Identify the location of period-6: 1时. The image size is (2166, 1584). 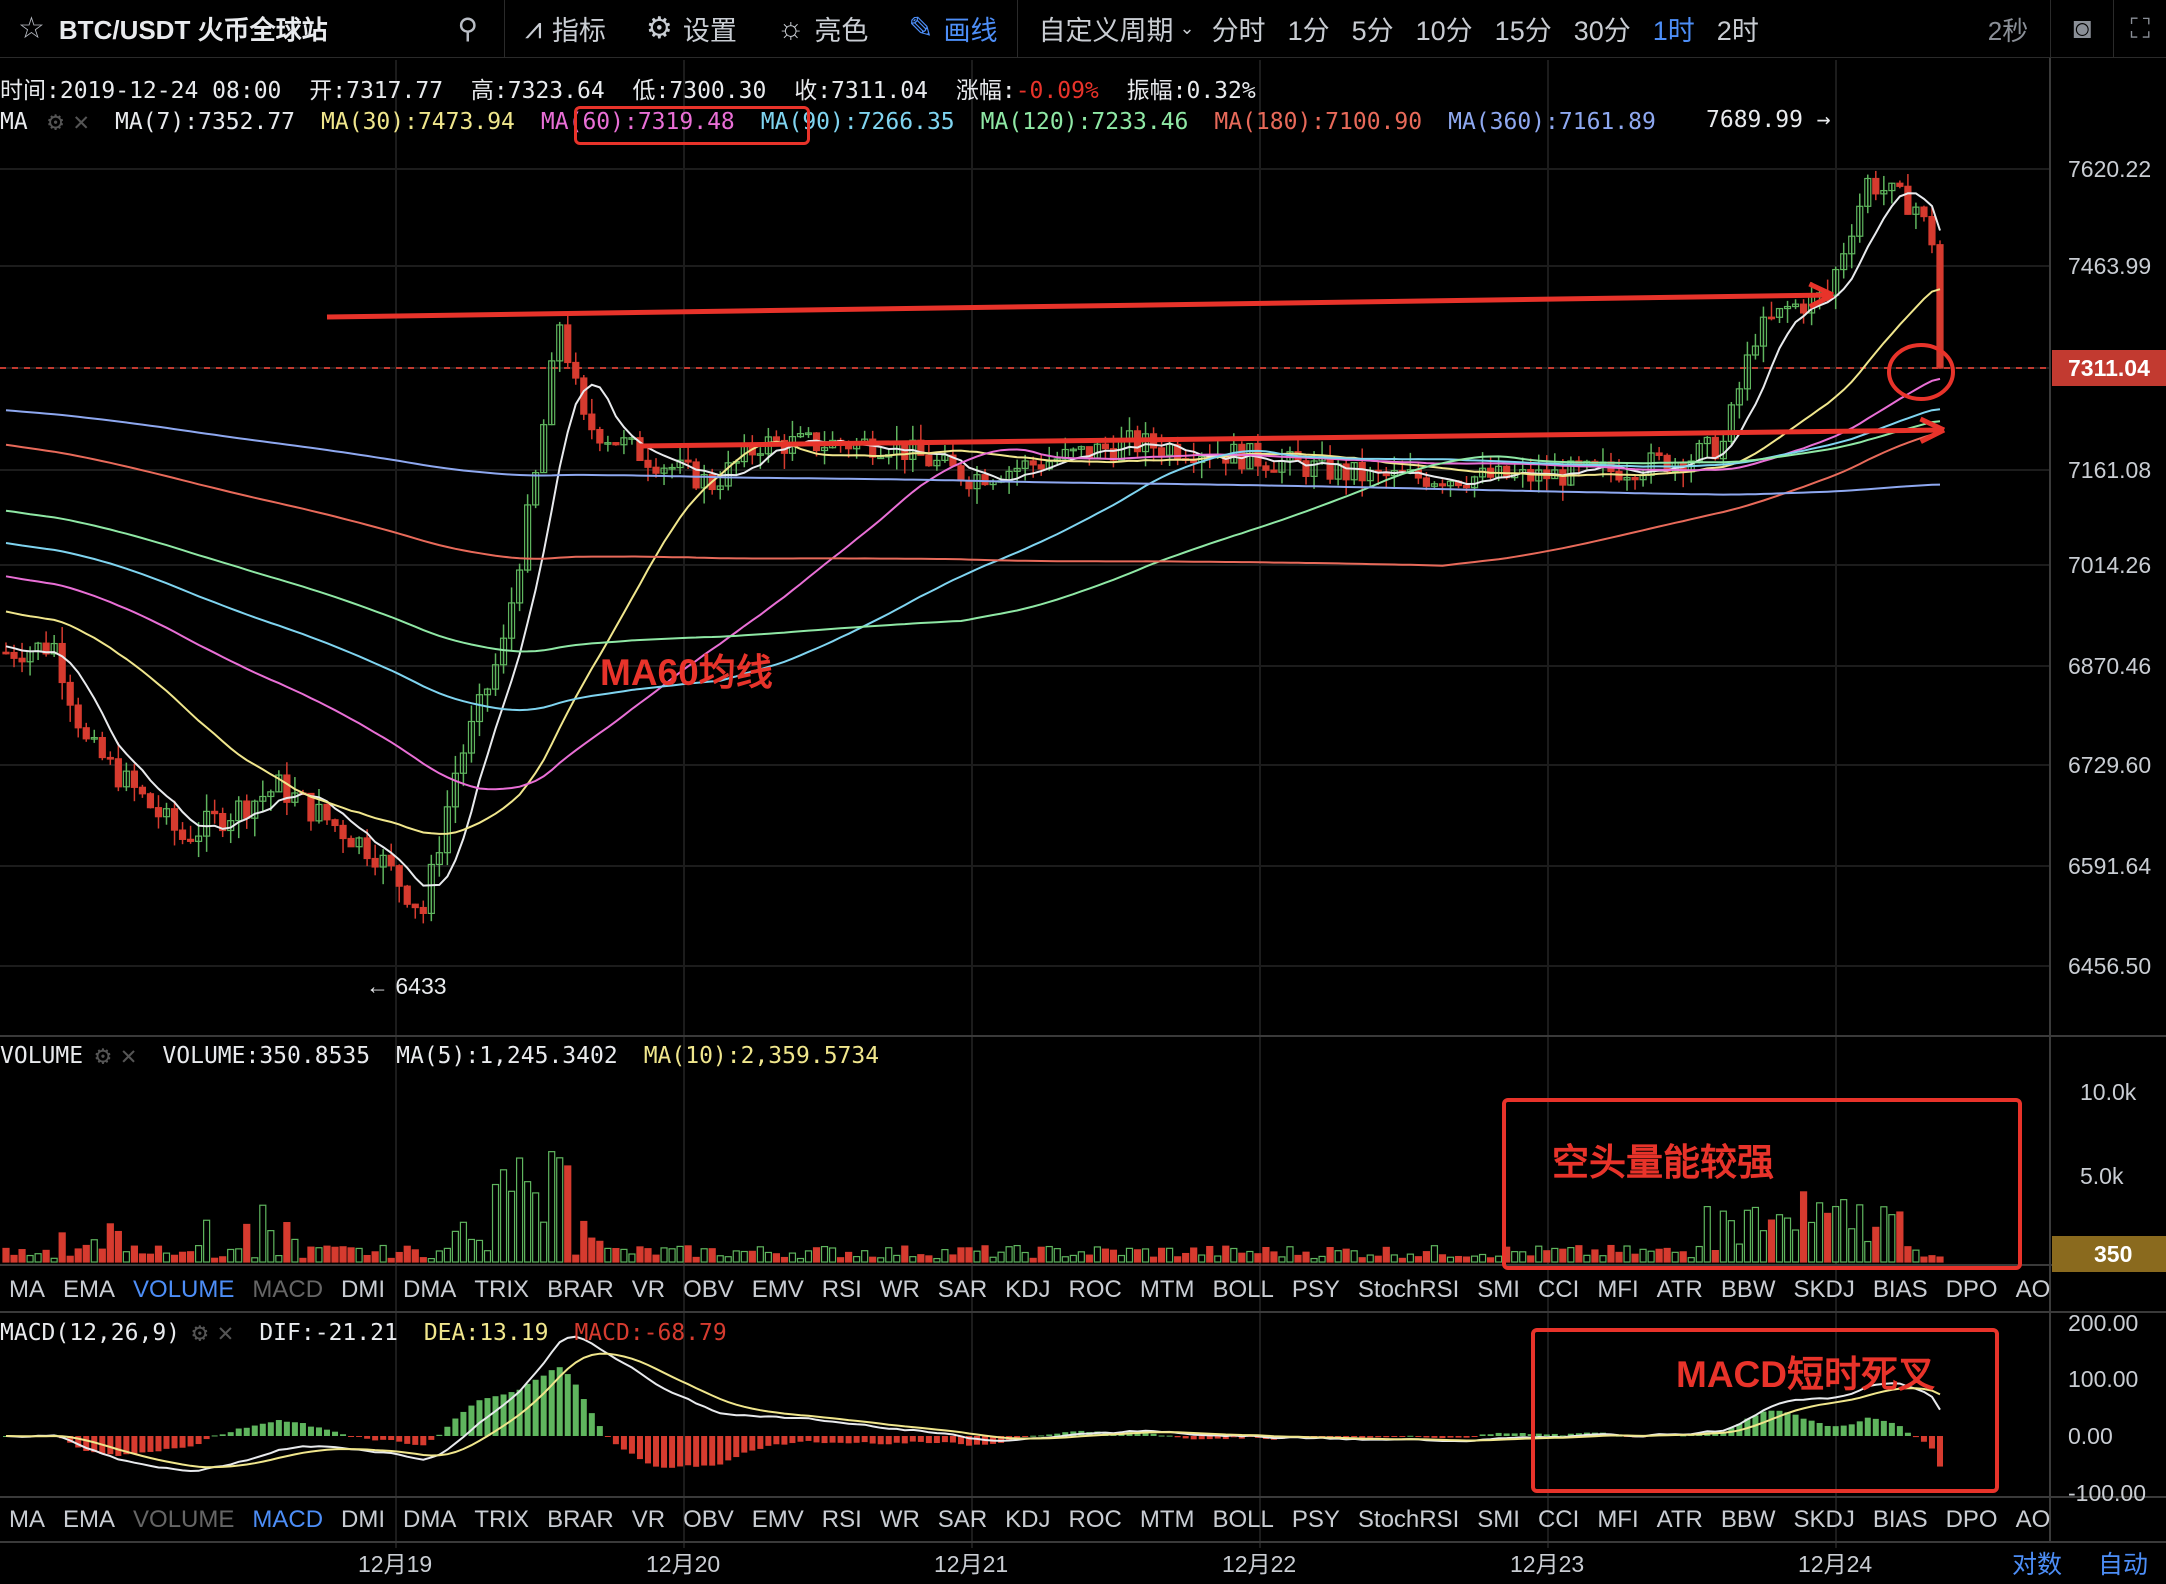
(1673, 31).